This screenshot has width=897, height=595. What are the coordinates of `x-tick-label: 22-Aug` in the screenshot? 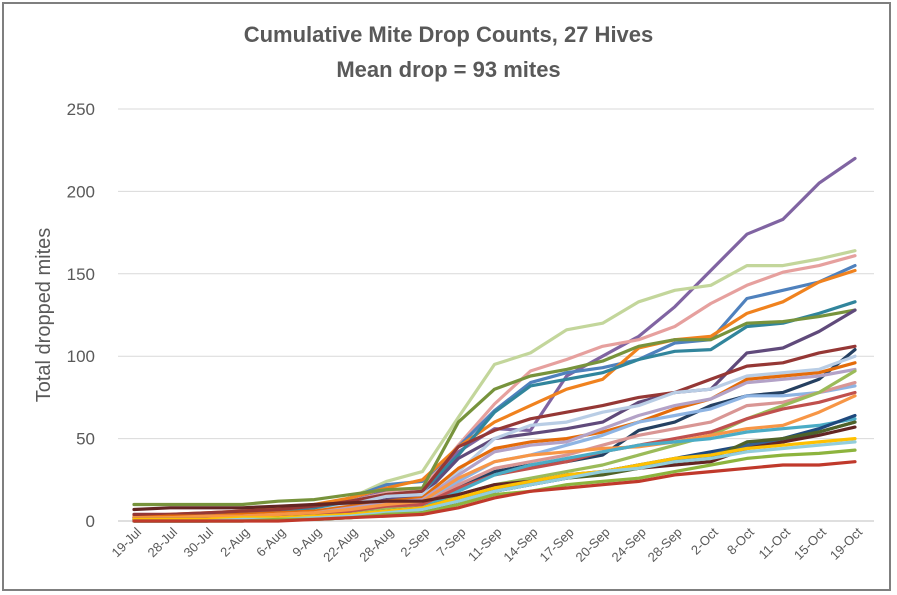 It's located at (340, 545).